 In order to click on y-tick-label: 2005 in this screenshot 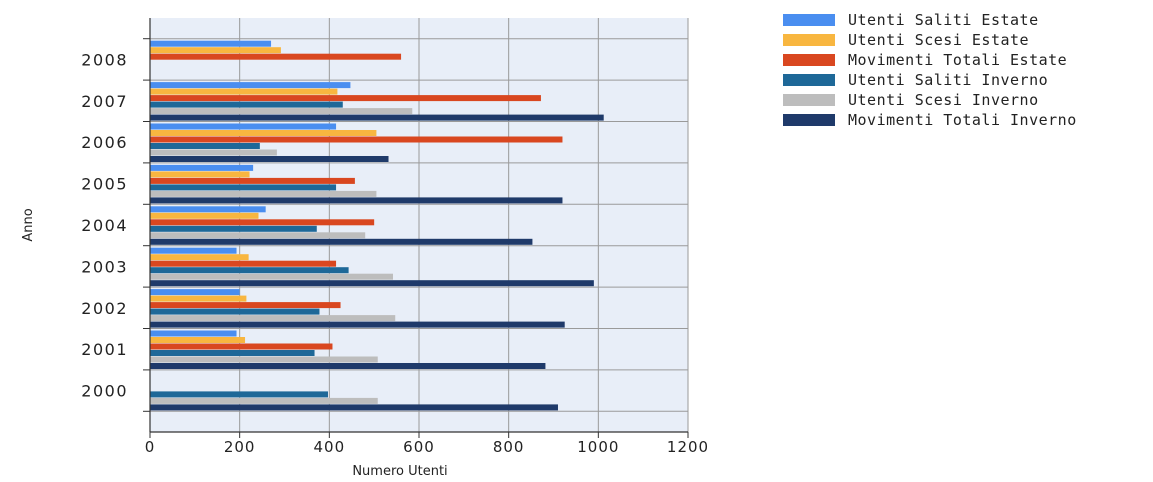, I will do `click(104, 184)`.